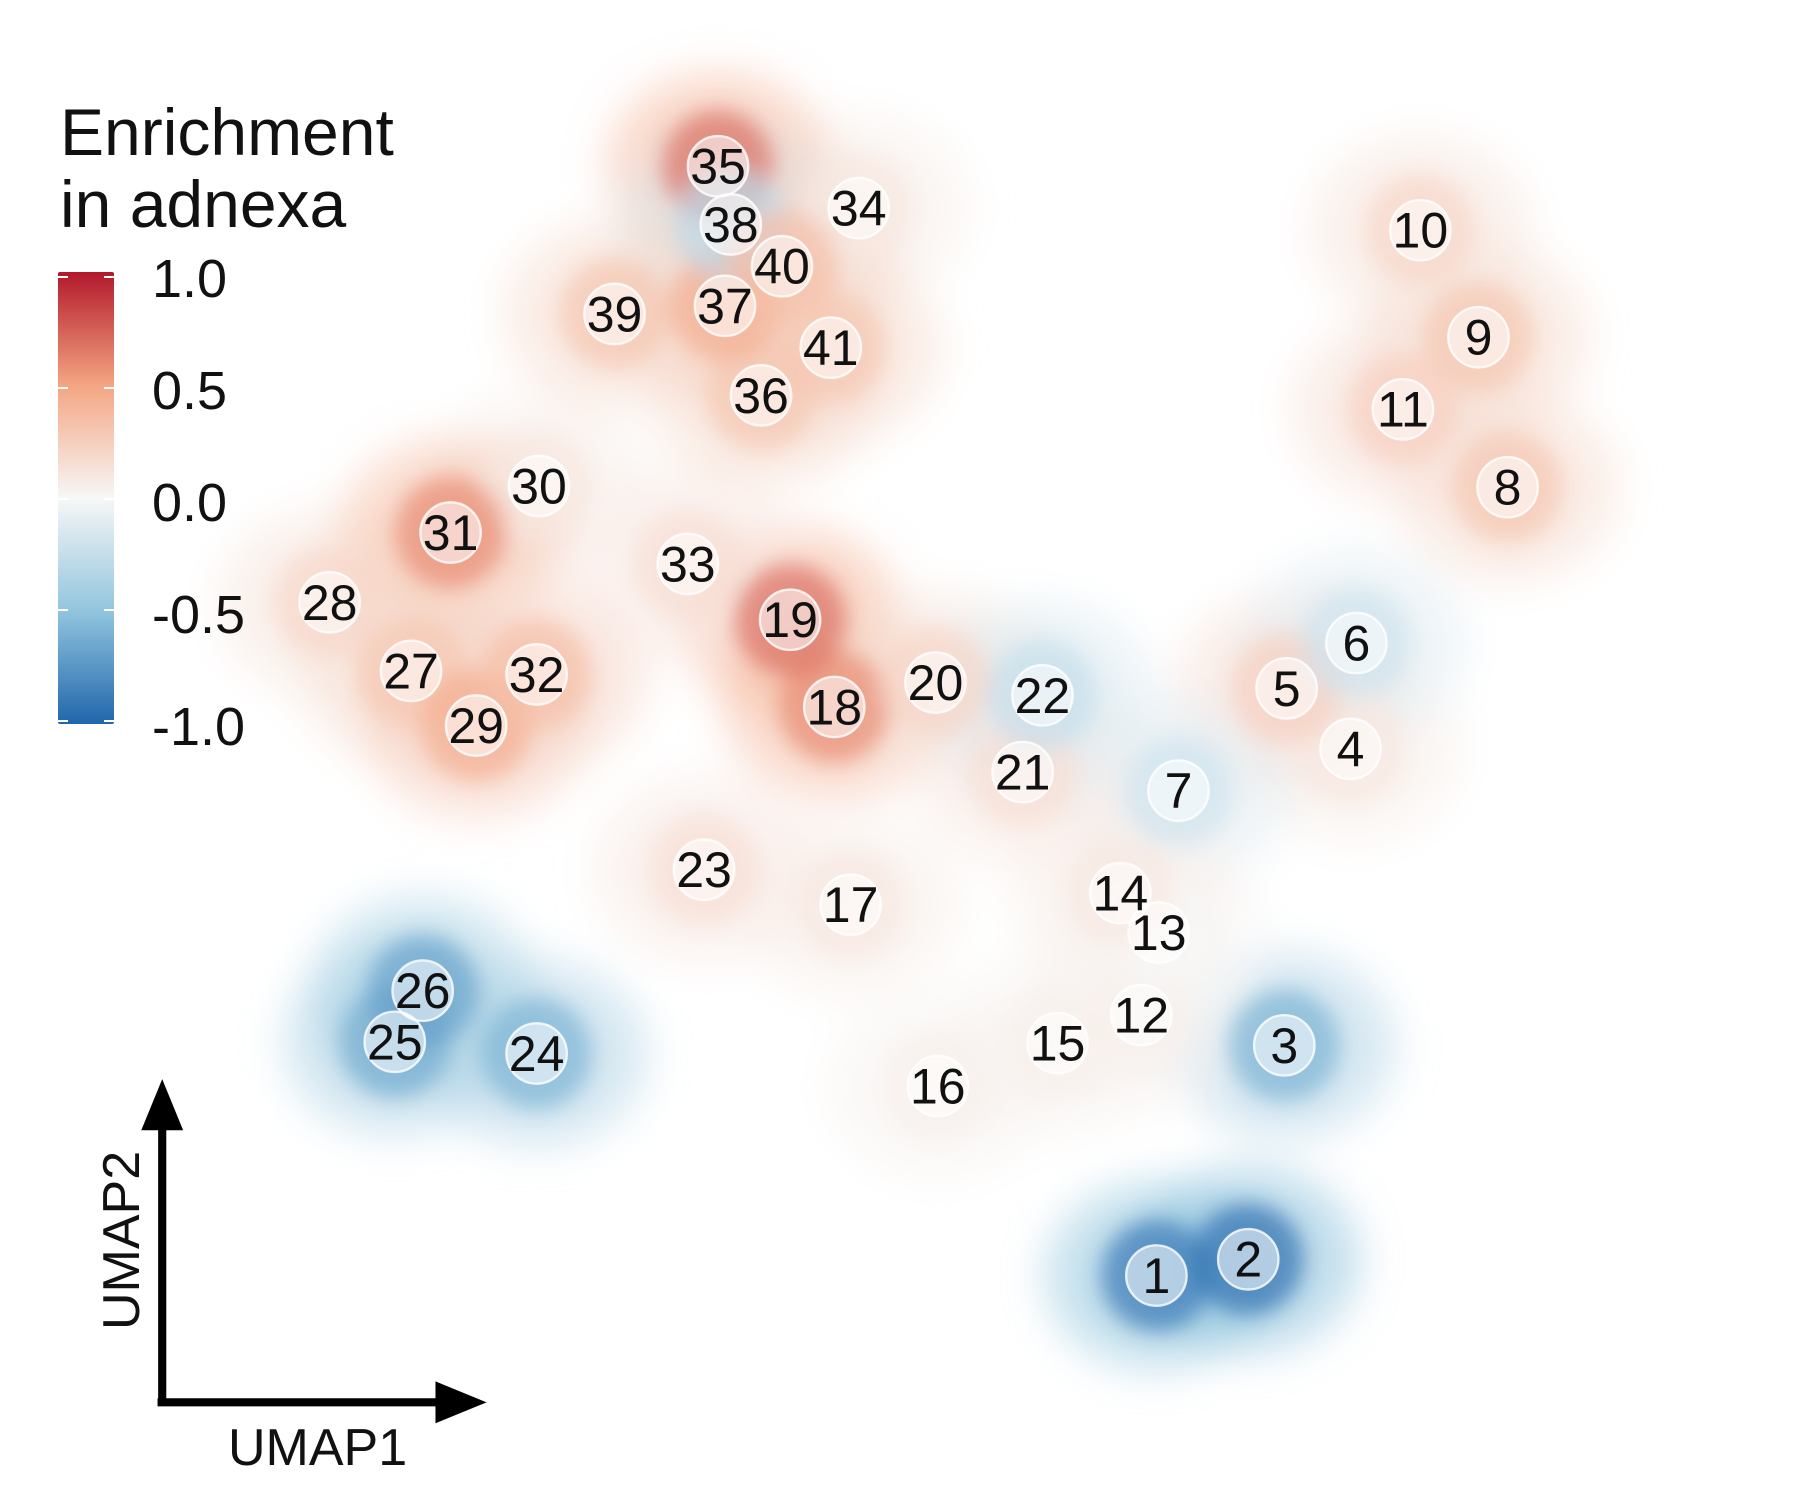 The image size is (1800, 1500). I want to click on cluster-label: 7, so click(1179, 791).